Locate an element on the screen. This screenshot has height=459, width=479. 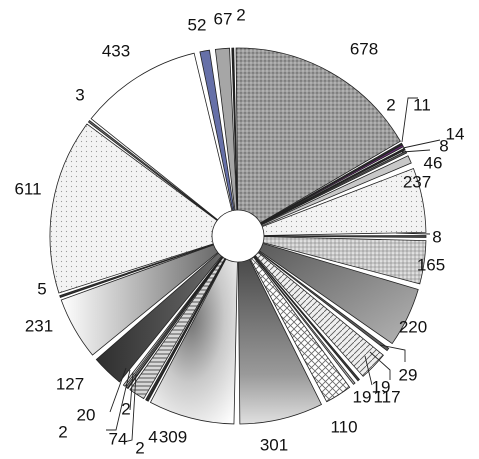
slice-label: 46 is located at coordinates (433, 162).